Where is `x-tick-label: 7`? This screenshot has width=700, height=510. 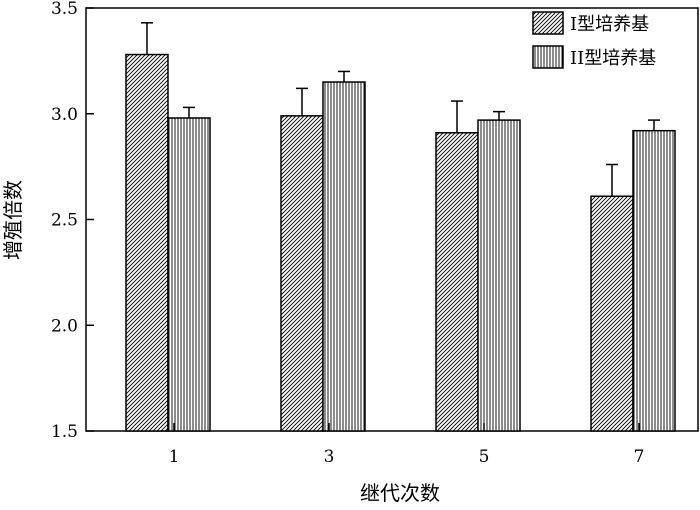 x-tick-label: 7 is located at coordinates (639, 457).